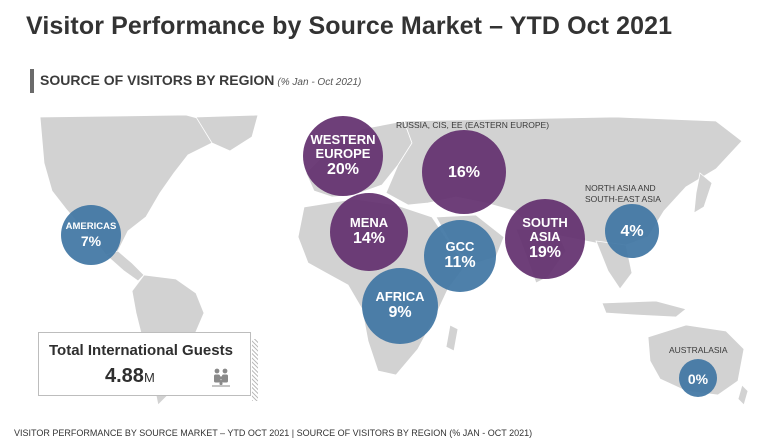  What do you see at coordinates (227, 133) in the screenshot?
I see `greenland-shape` at bounding box center [227, 133].